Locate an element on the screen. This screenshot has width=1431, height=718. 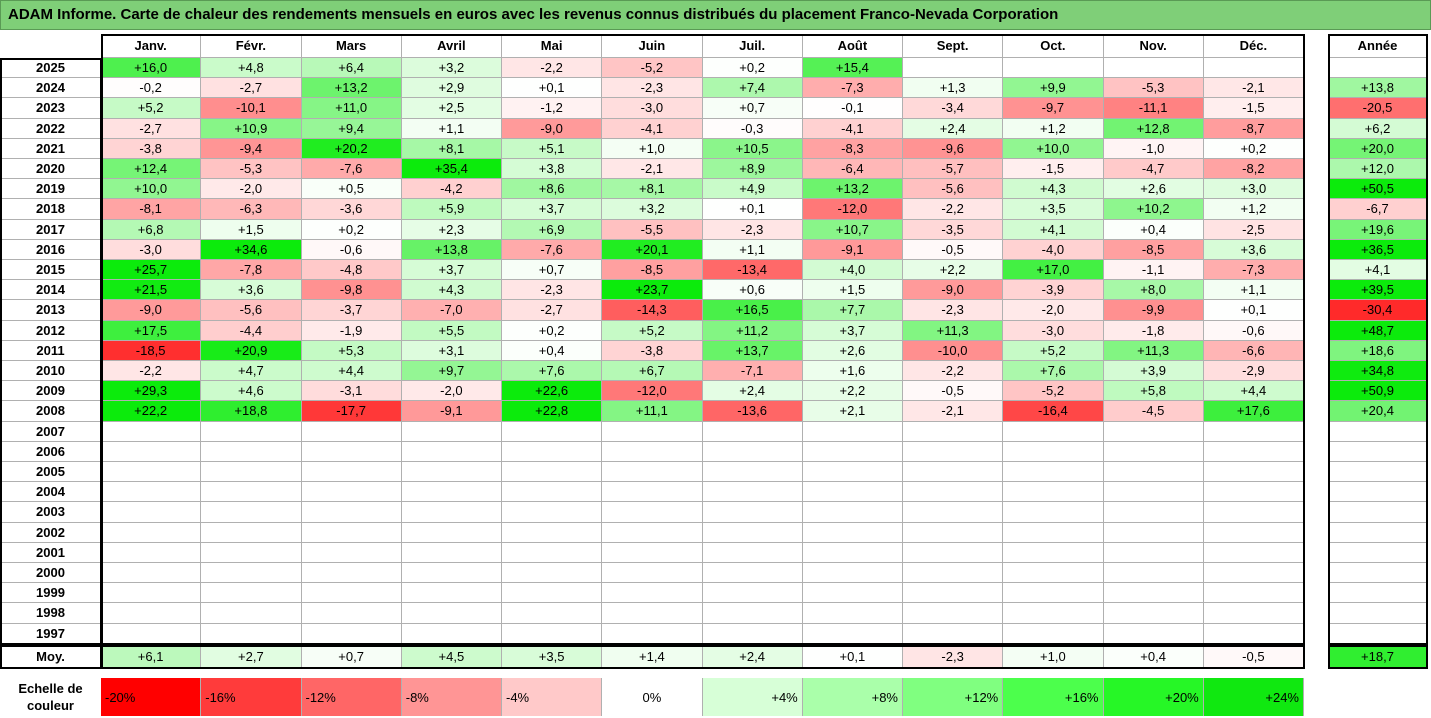
heatmap-cell: +0,7 is located at coordinates (552, 270).